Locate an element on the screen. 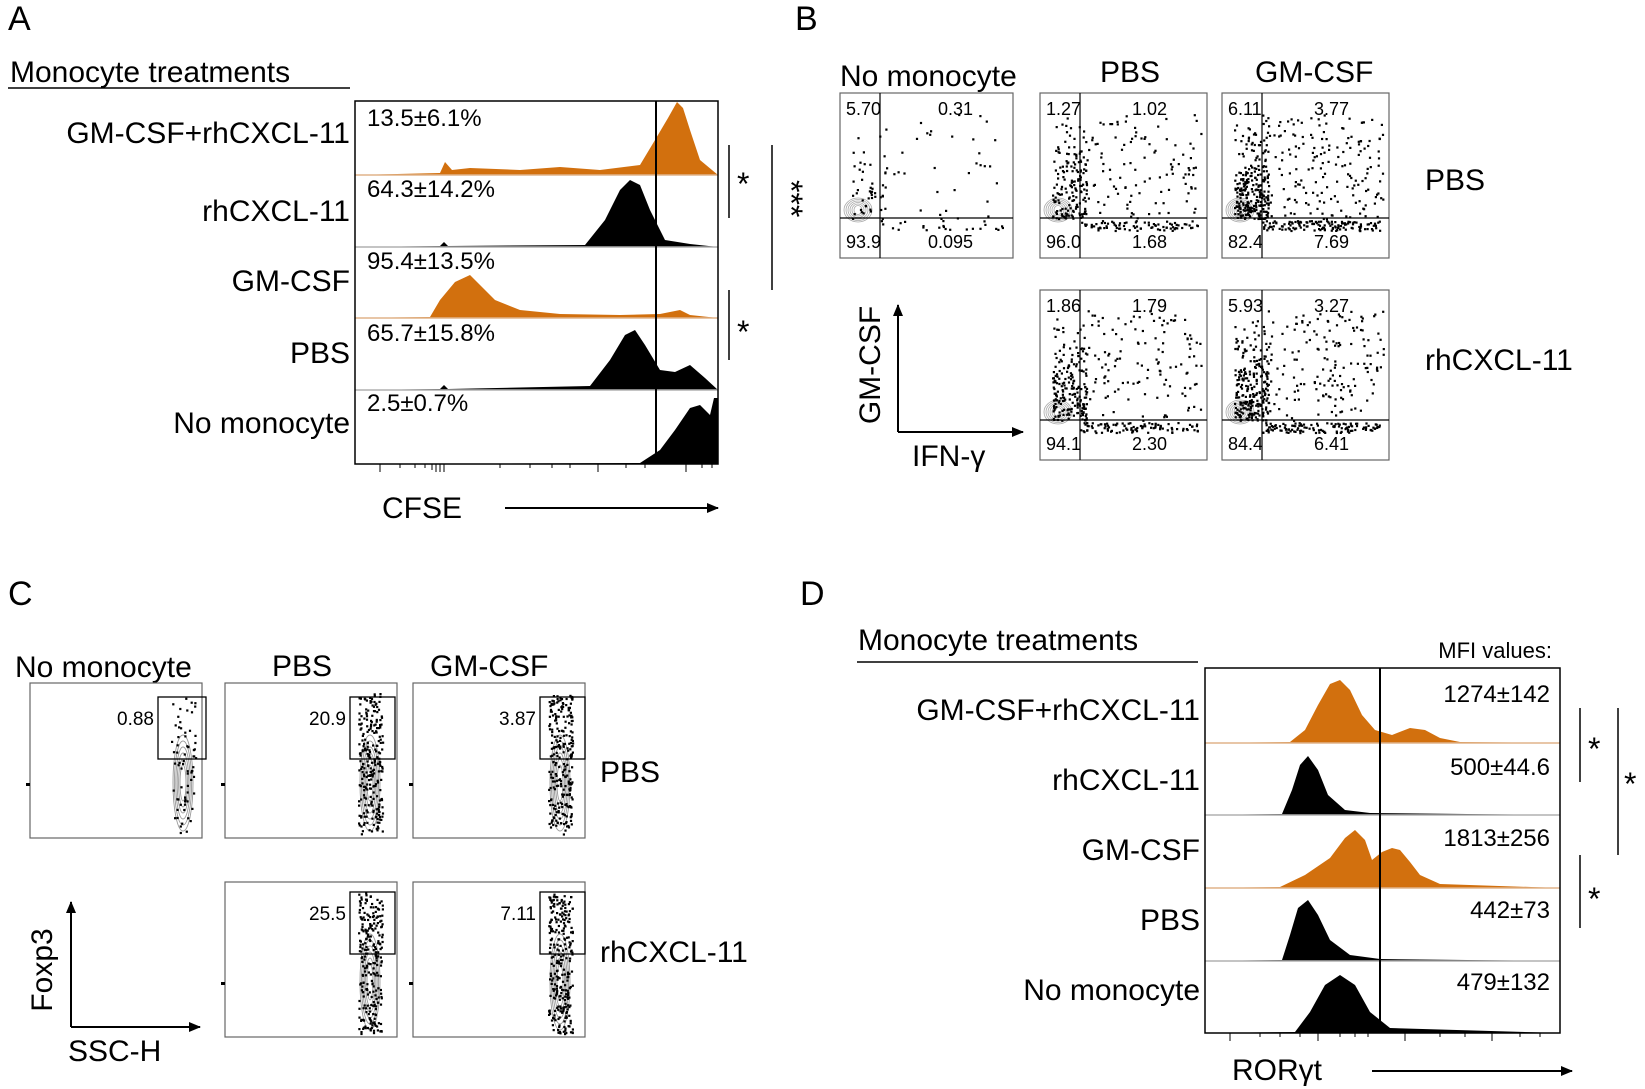  panel-b-col-title-1: No monocyte is located at coordinates (928, 76).